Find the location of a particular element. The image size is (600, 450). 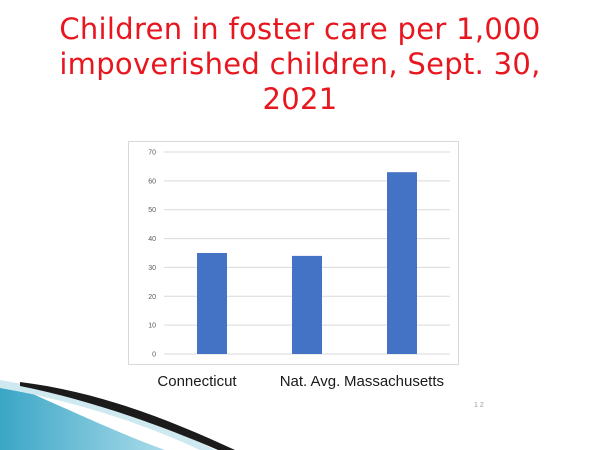

swoosh-teal-band is located at coordinates (82, 415).